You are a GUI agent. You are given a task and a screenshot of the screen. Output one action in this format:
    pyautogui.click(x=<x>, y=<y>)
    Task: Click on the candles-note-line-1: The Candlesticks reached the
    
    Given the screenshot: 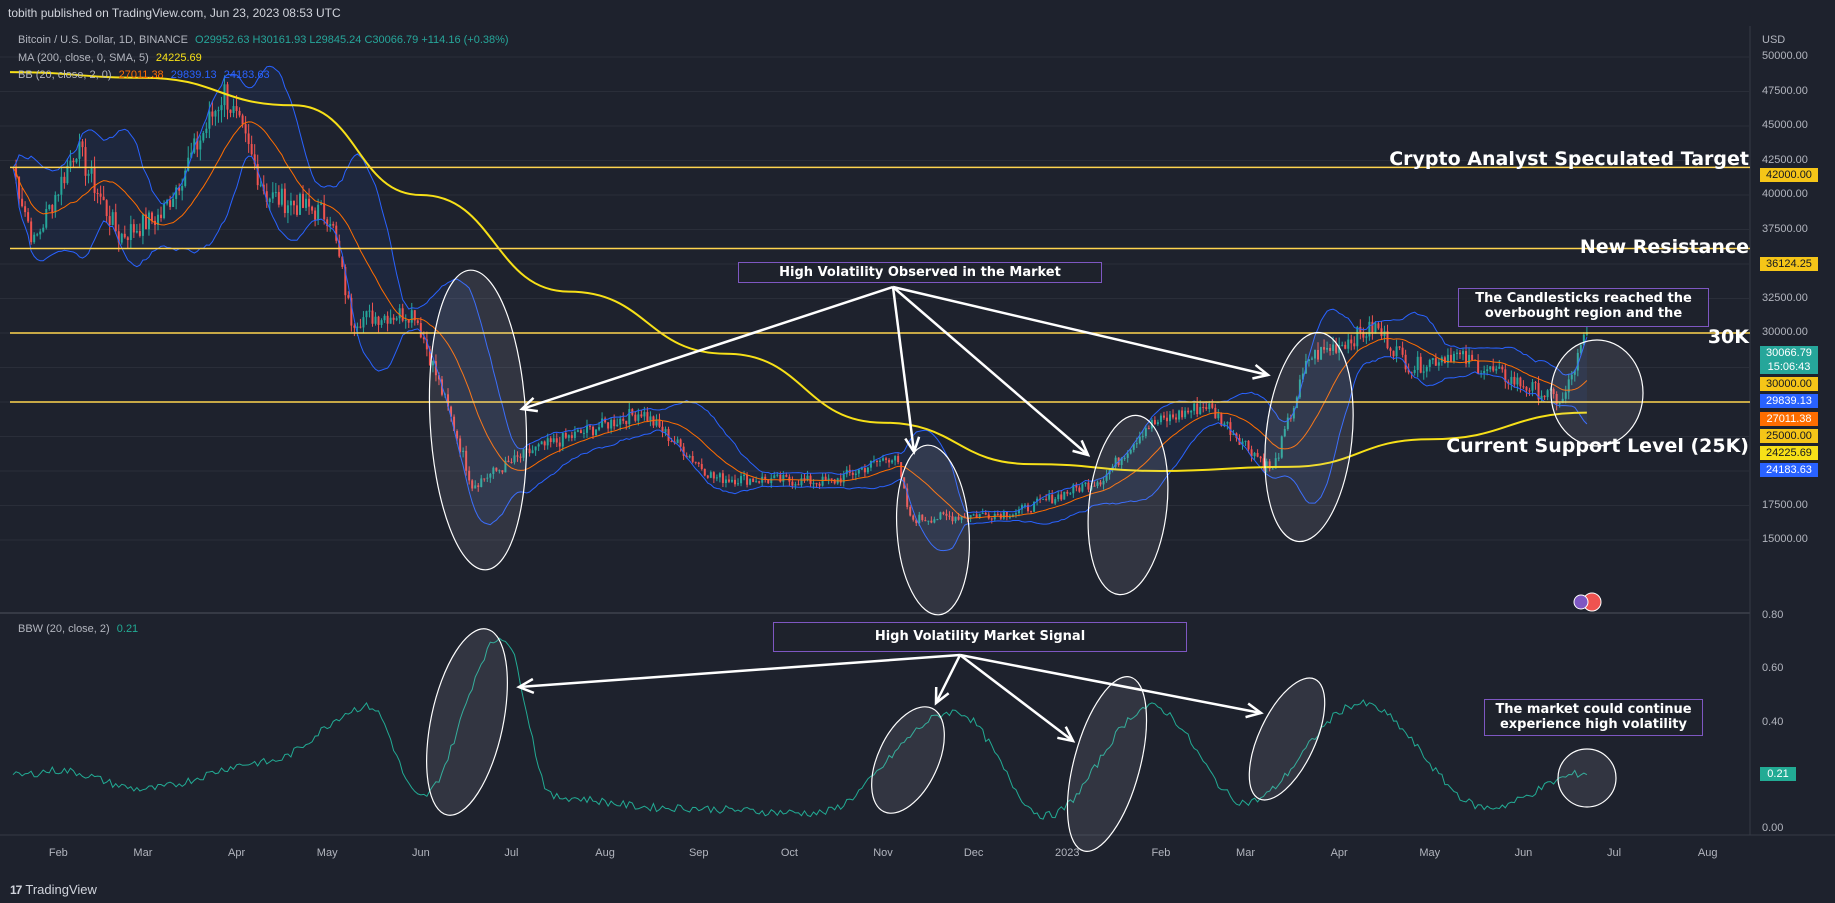 What is the action you would take?
    pyautogui.click(x=1583, y=298)
    